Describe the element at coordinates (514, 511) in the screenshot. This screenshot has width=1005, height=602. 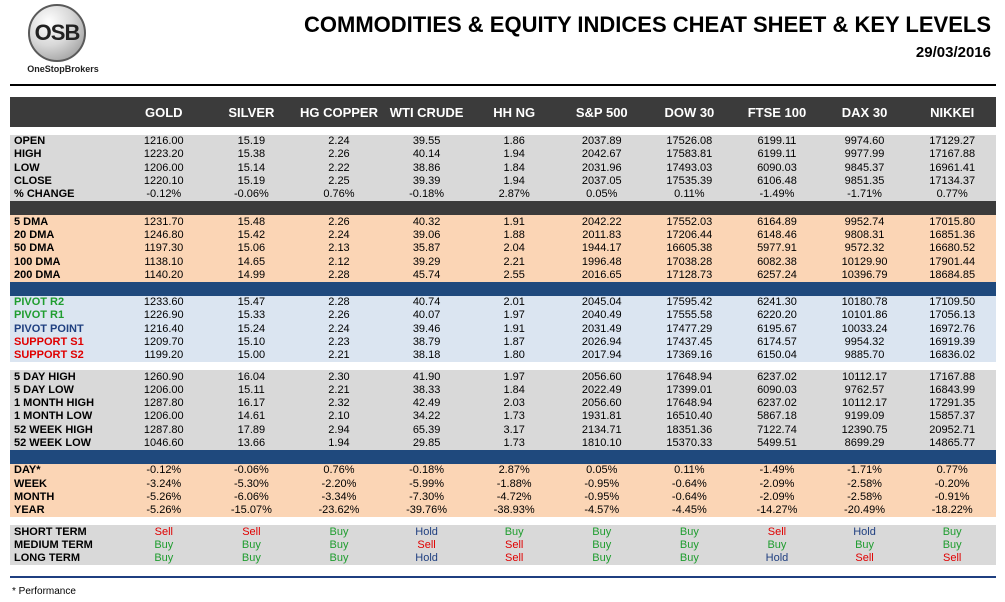
I see `table-cell: -38.93%` at that location.